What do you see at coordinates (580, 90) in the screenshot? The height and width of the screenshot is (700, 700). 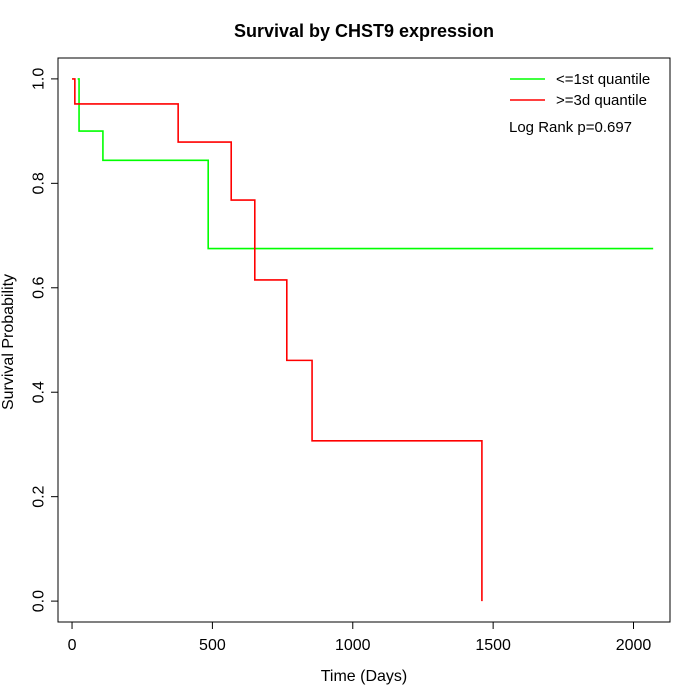 I see `legend: <=1st quantile >=3d quantile` at bounding box center [580, 90].